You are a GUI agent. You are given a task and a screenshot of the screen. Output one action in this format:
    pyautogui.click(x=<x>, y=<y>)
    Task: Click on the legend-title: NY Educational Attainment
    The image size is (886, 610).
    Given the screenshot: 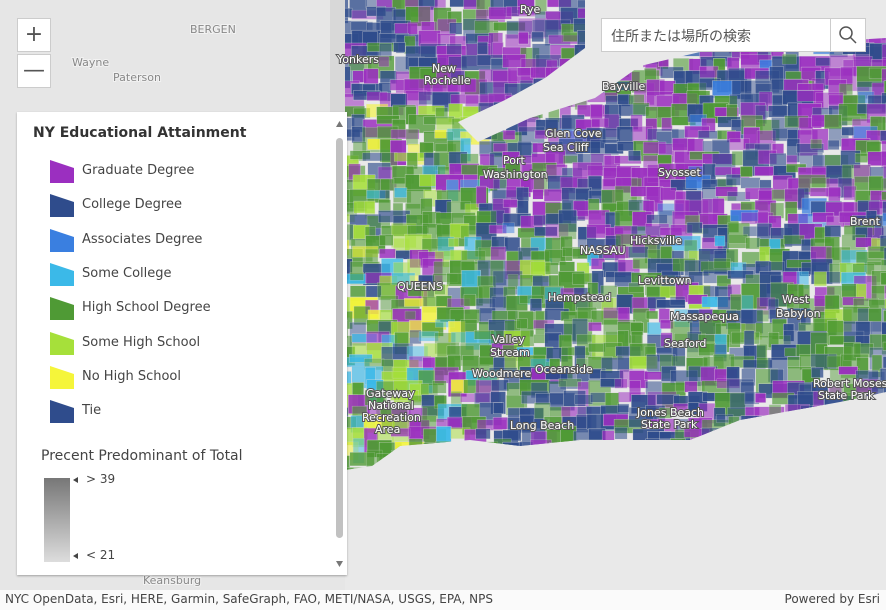 What is the action you would take?
    pyautogui.click(x=140, y=133)
    